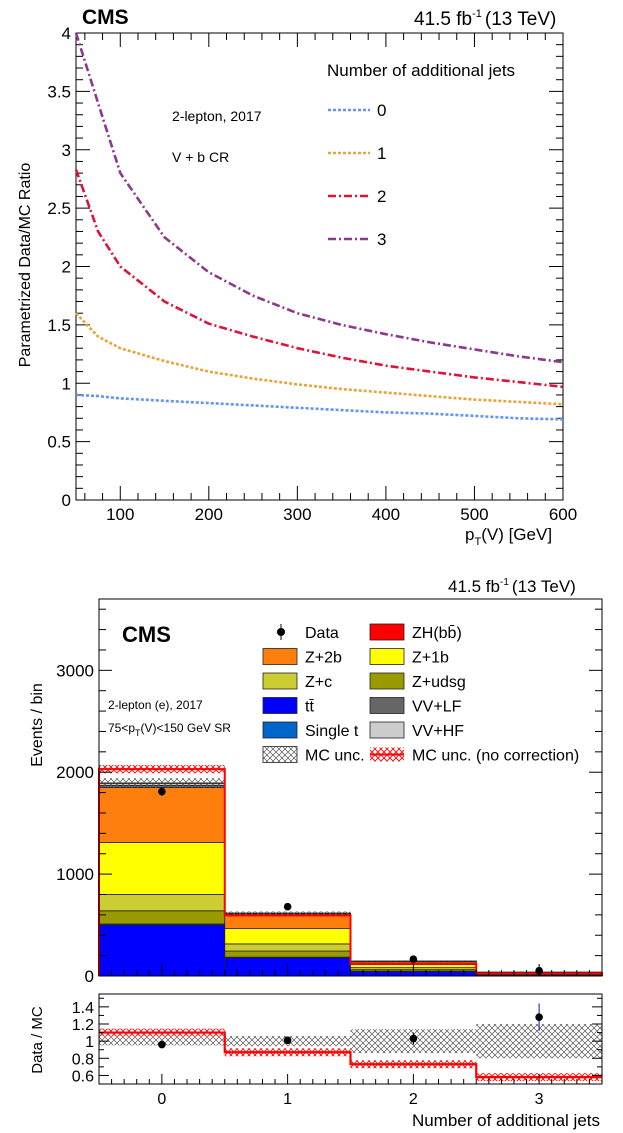  Describe the element at coordinates (59, 442) in the screenshot. I see `top-y-tick-label: 0.5` at that location.